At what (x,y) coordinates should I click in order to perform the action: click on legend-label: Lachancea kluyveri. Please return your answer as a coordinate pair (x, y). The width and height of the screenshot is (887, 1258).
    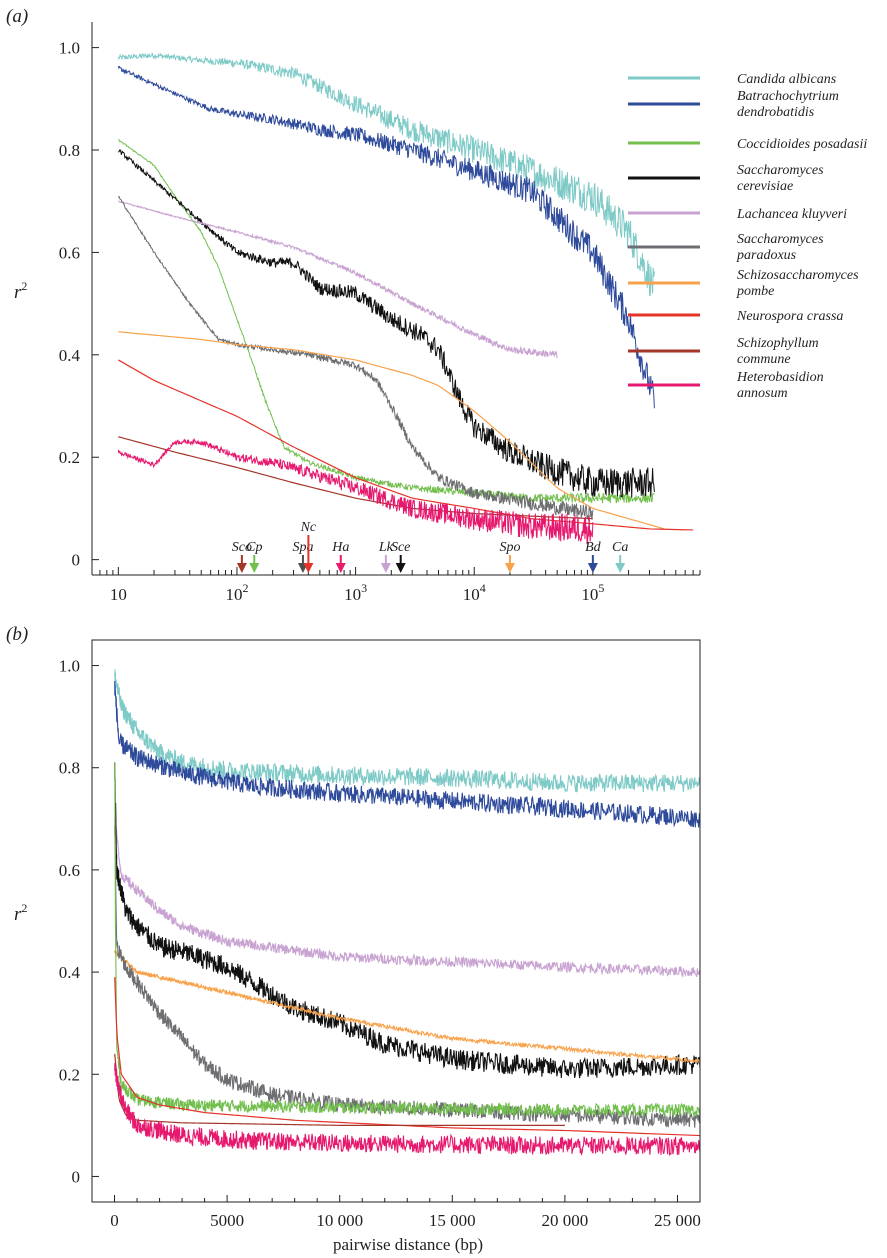
    Looking at the image, I should click on (791, 214).